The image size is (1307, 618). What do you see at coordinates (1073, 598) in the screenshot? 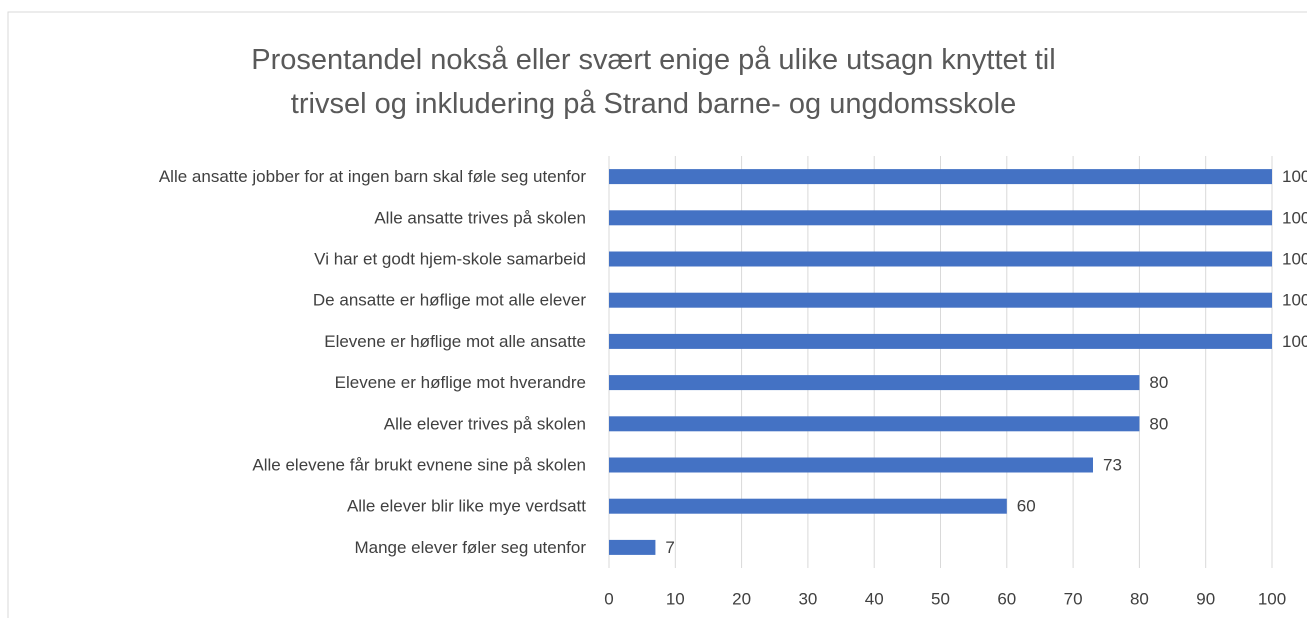
I see `x-tick-label: 70` at bounding box center [1073, 598].